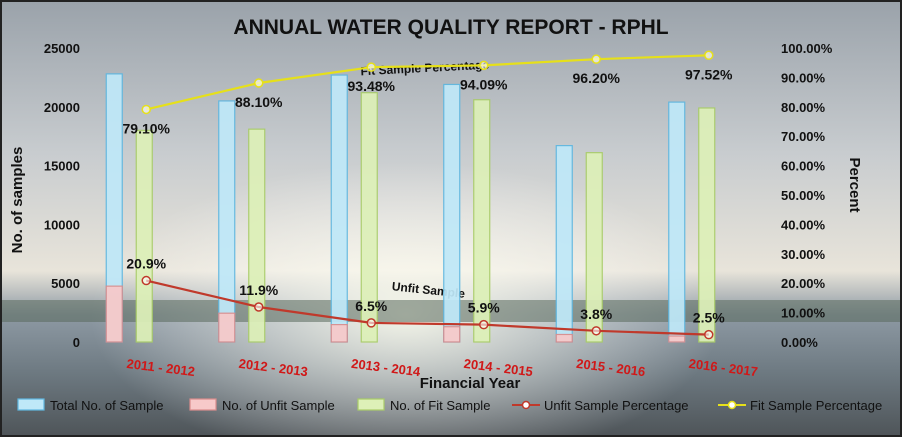 The height and width of the screenshot is (437, 902). I want to click on y-tick-label: 20000, so click(62, 107).